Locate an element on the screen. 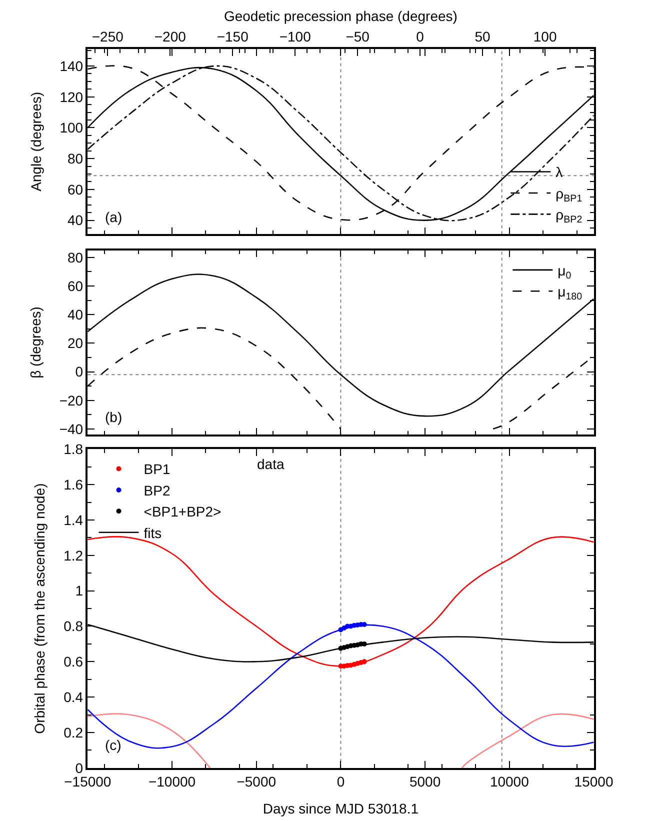  x-tick-label: −10000 is located at coordinates (172, 781).